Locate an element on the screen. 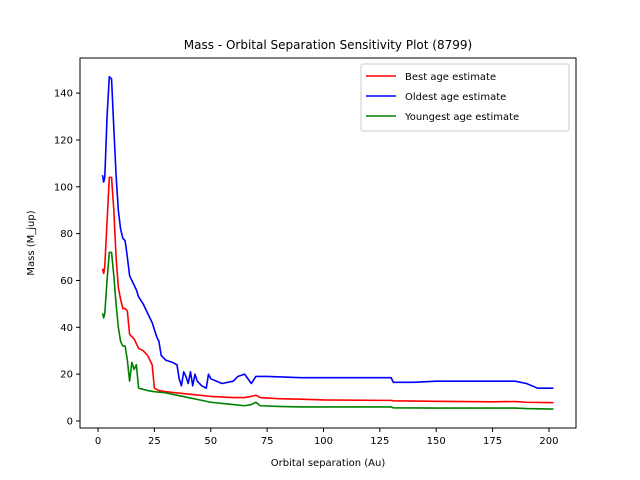 The width and height of the screenshot is (640, 480). x-tick-label: 50 is located at coordinates (210, 441).